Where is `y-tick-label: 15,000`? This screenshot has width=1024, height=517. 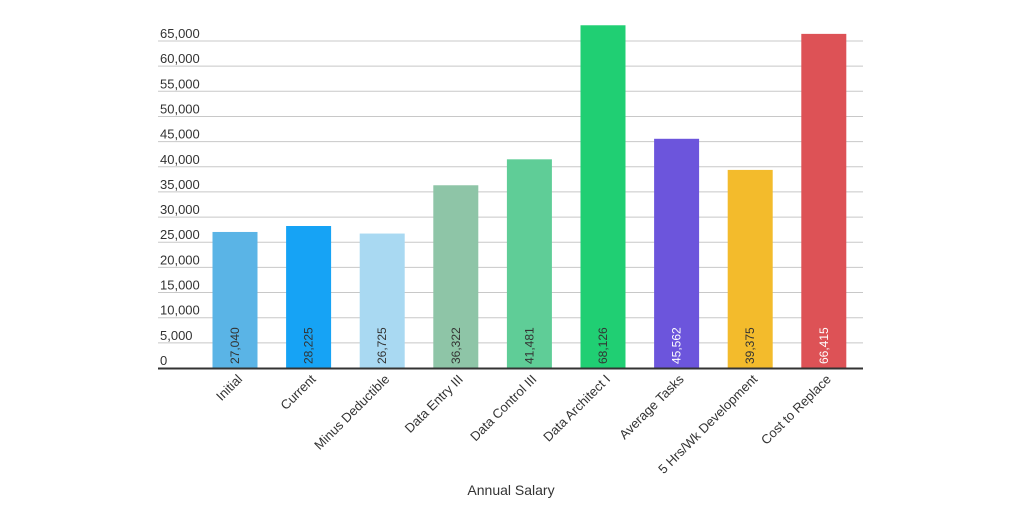 y-tick-label: 15,000 is located at coordinates (180, 285).